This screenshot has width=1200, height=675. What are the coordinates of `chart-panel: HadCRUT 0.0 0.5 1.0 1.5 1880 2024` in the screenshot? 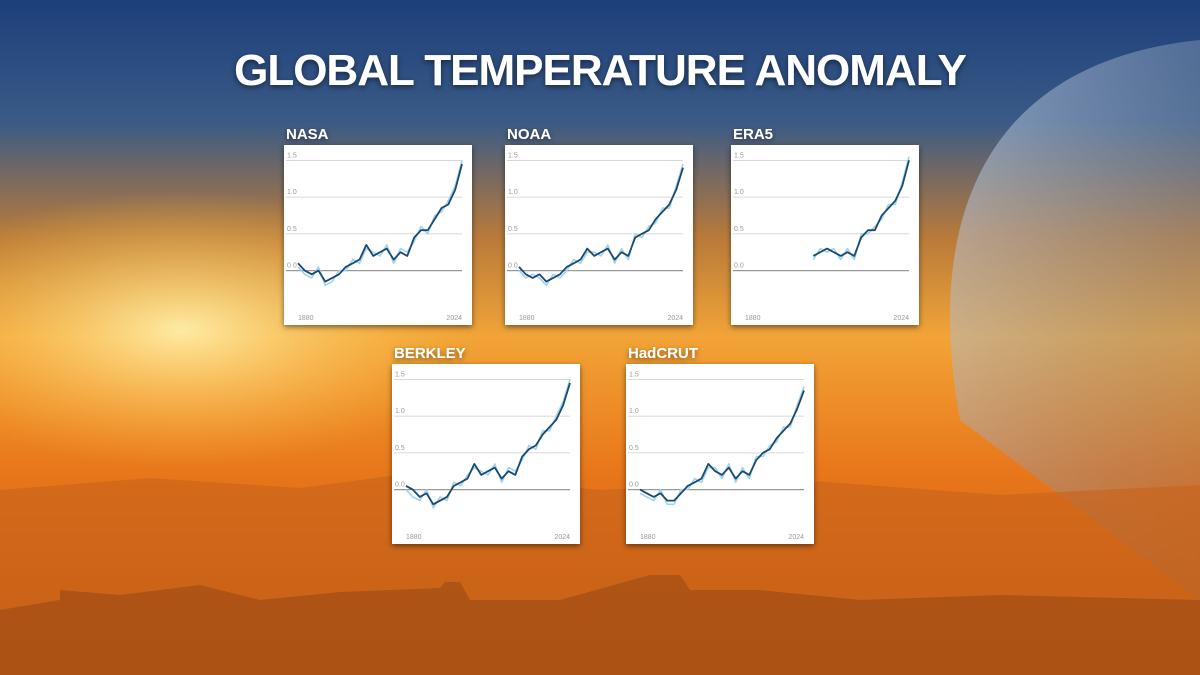 It's located at (720, 444).